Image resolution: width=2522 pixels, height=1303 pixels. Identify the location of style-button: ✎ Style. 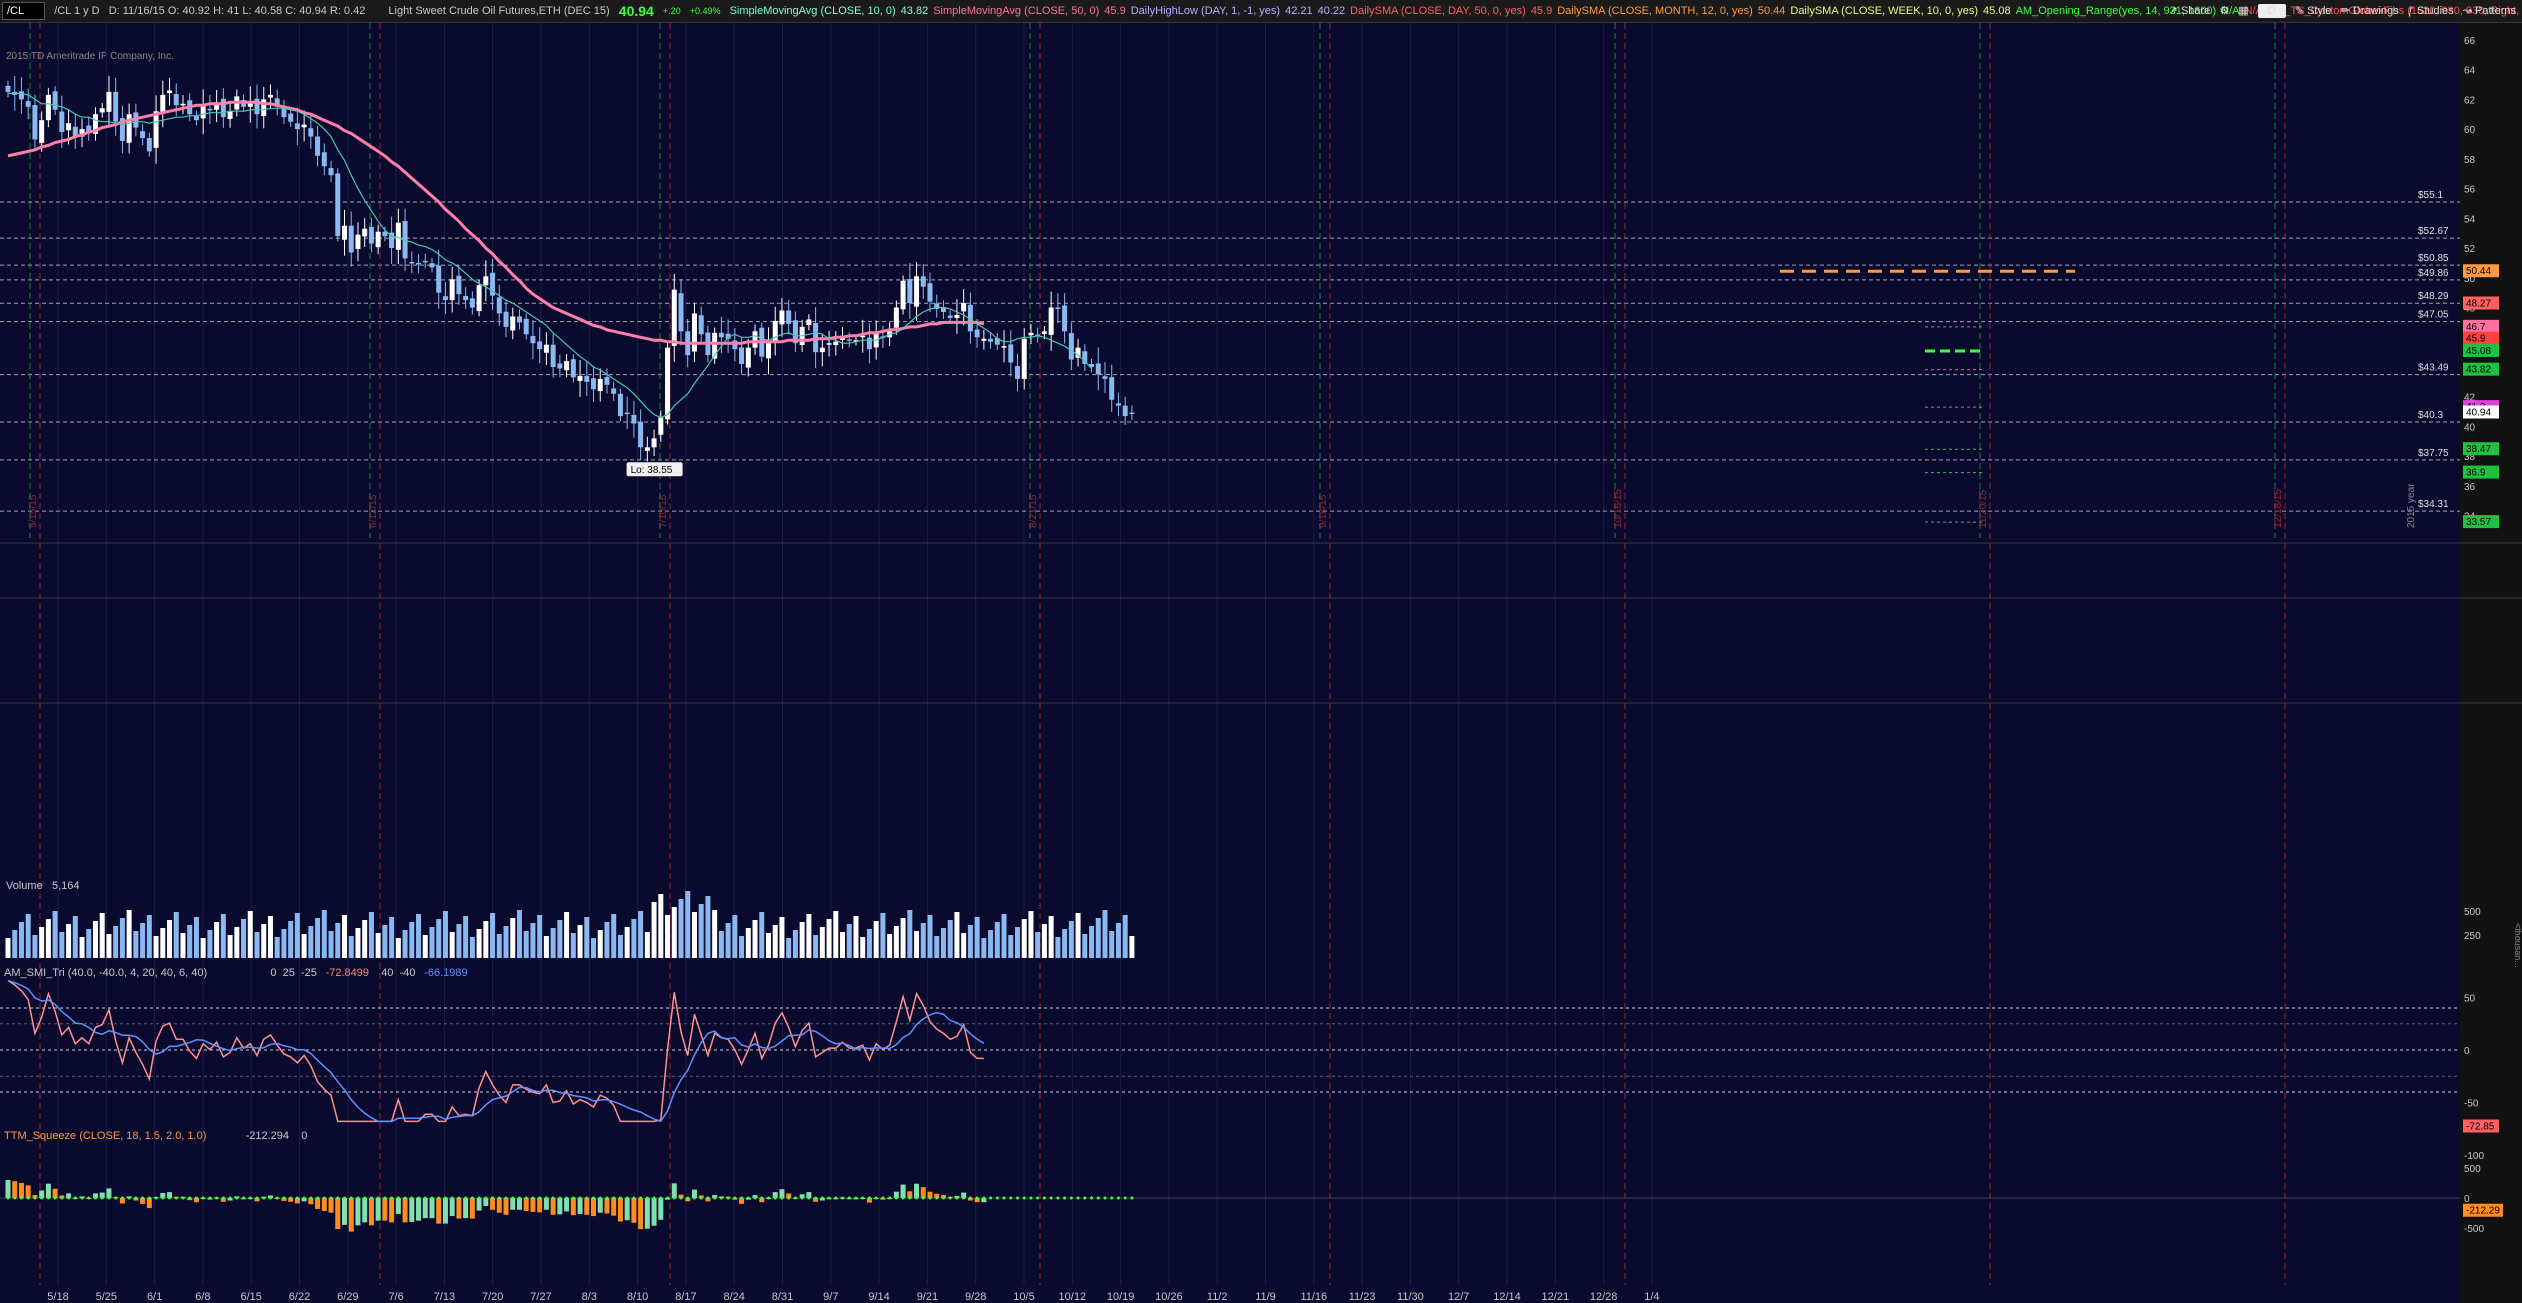
(2313, 11).